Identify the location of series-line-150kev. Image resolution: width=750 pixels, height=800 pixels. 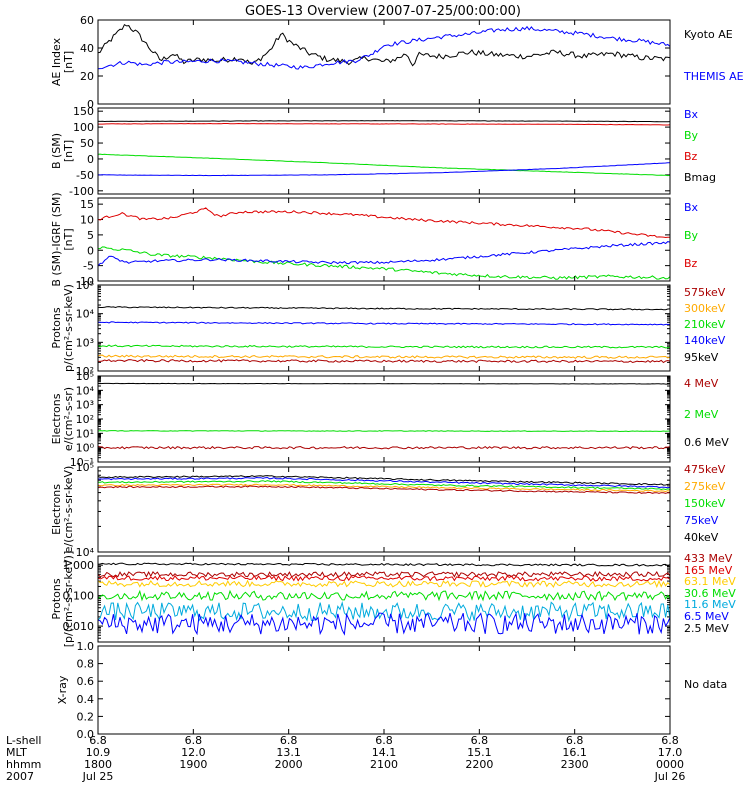
(384, 485).